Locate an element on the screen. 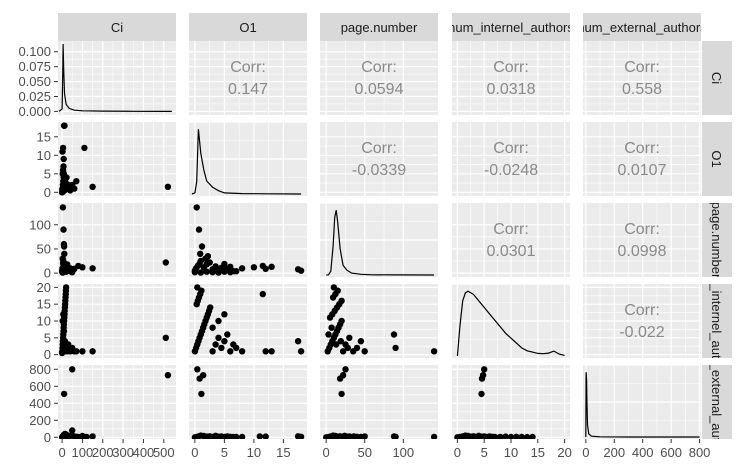 Image resolution: width=750 pixels, height=464 pixels. y-tick-label: 20 is located at coordinates (44, 287).